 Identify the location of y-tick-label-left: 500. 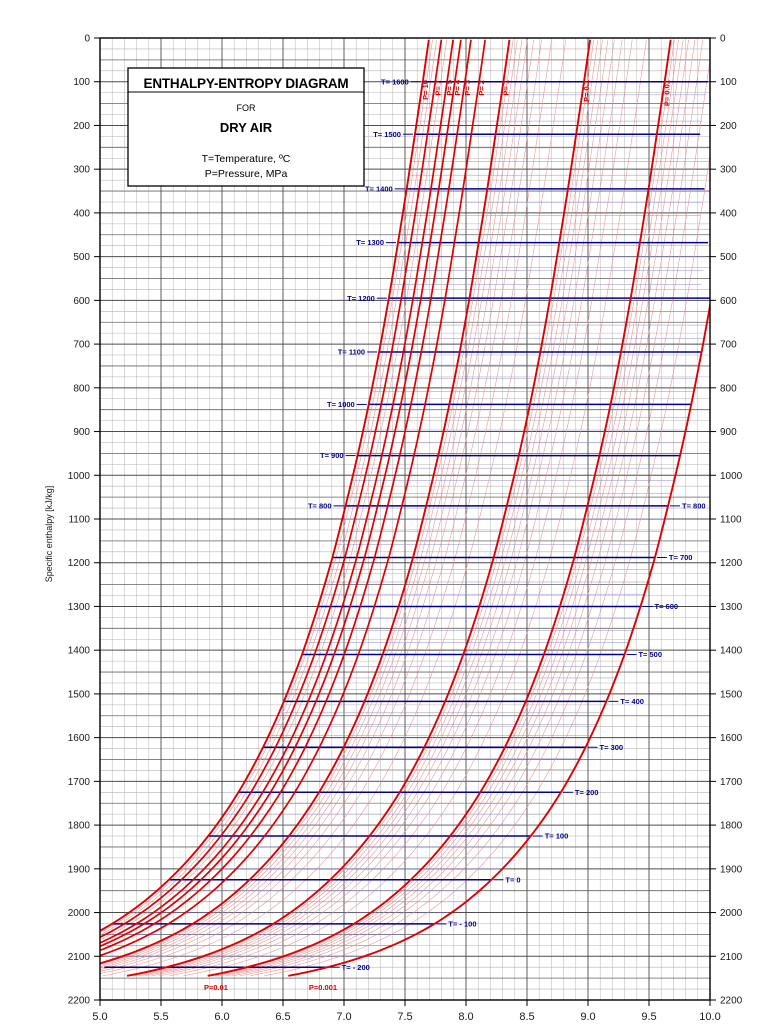
(81, 257).